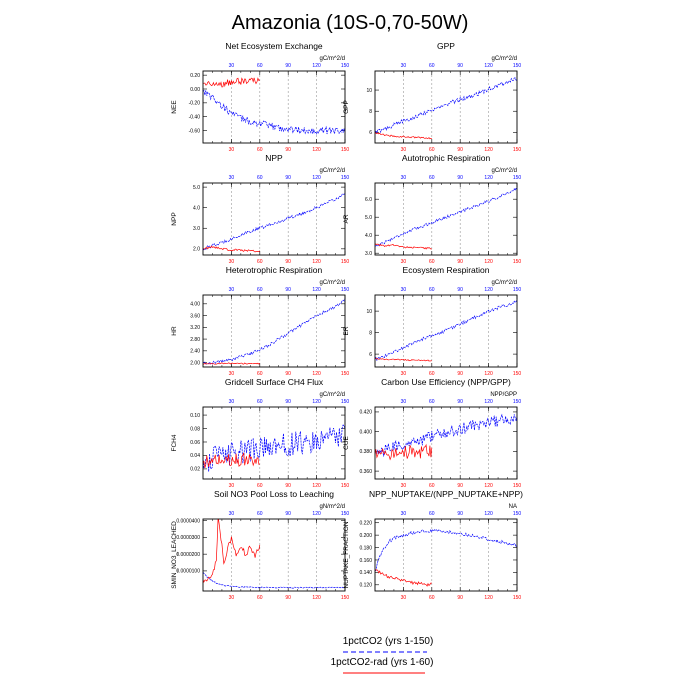  I want to click on panel-7-xtick-label: 60, so click(260, 486).